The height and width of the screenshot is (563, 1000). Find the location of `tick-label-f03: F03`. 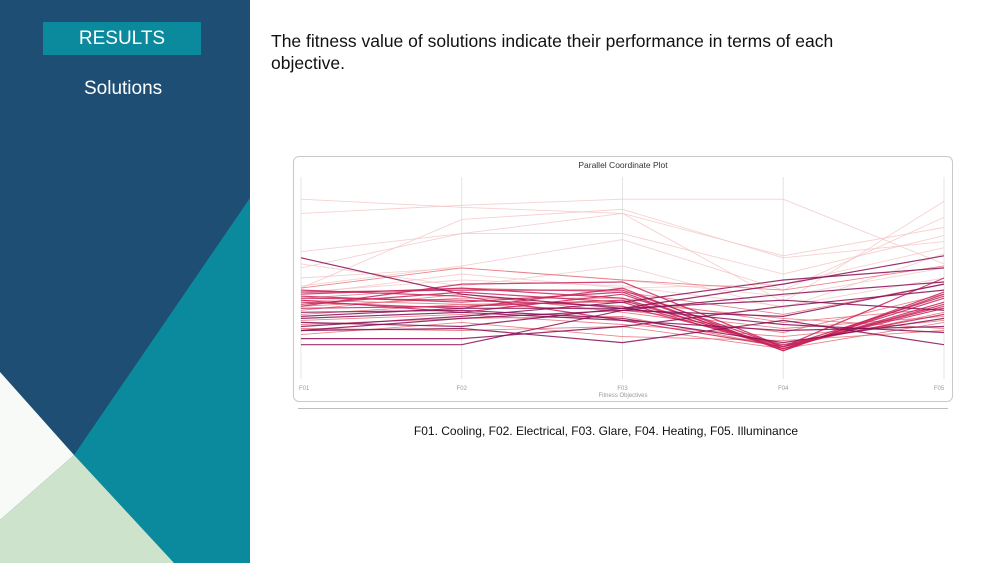

tick-label-f03: F03 is located at coordinates (622, 389).